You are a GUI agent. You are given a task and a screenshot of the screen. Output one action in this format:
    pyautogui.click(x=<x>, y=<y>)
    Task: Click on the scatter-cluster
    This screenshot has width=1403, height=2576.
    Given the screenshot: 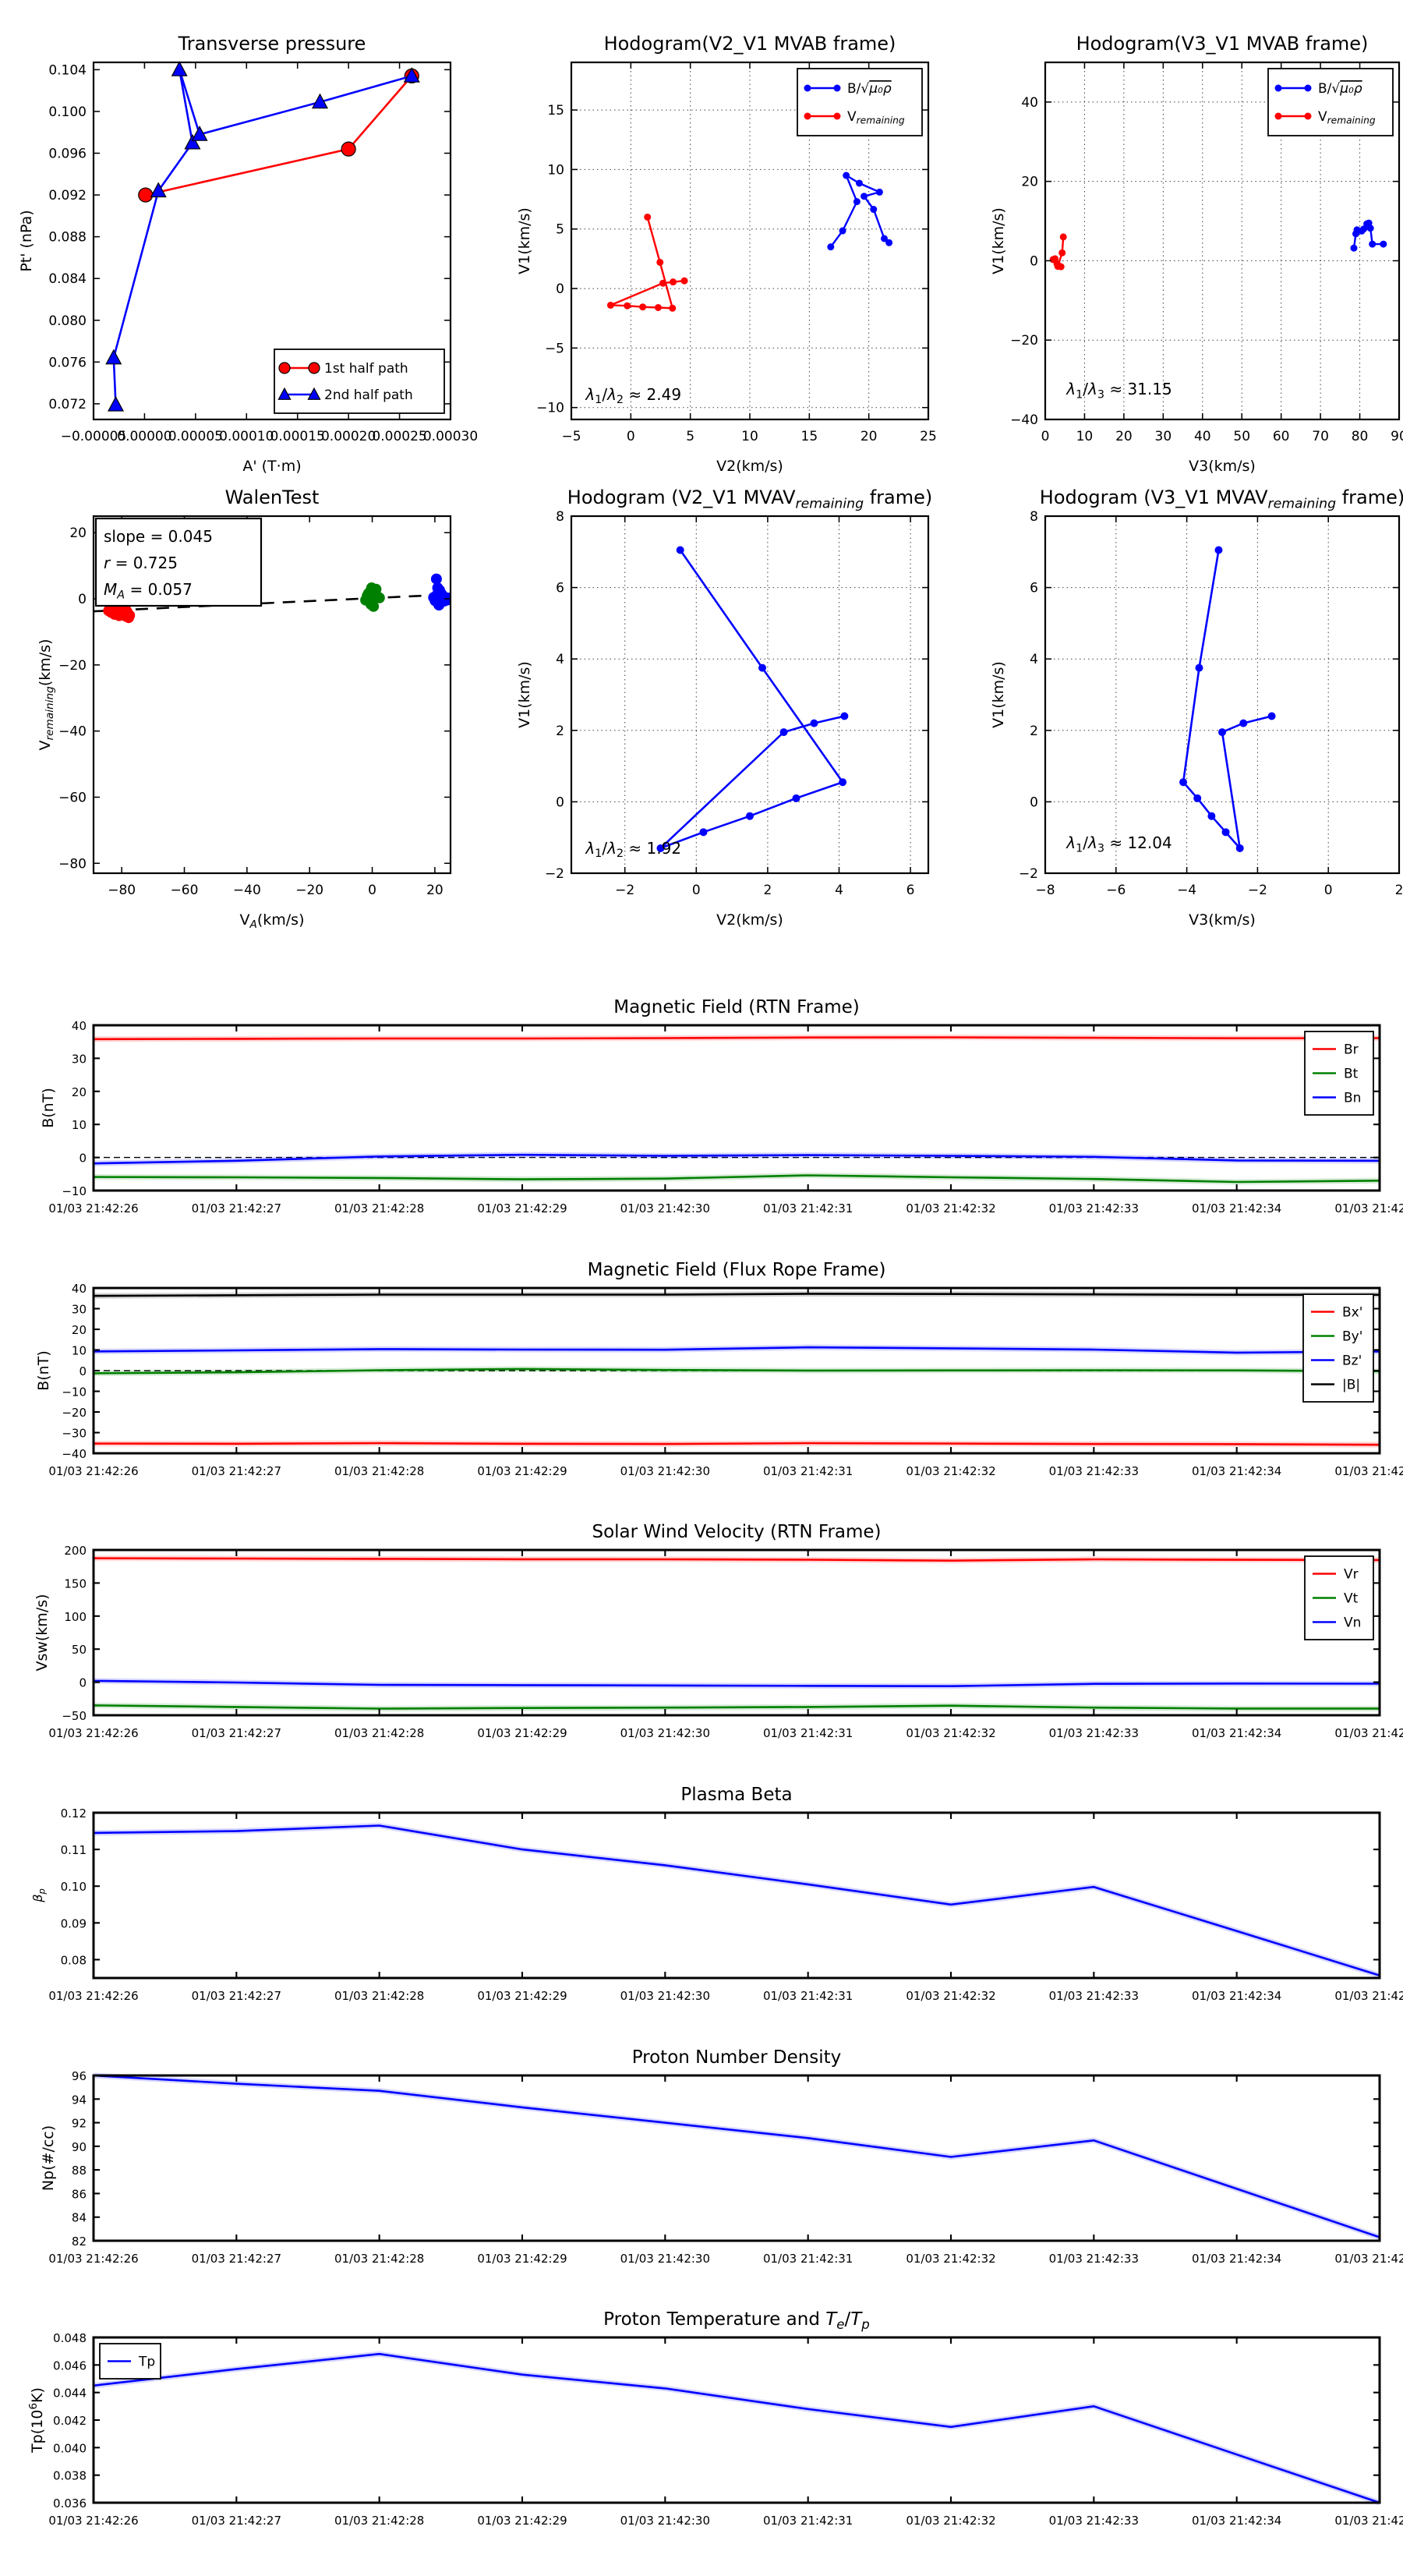 What is the action you would take?
    pyautogui.click(x=439, y=592)
    